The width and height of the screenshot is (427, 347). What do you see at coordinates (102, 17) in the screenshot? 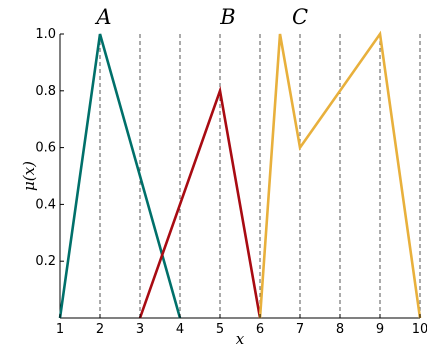
I see `curve-label-A: A` at bounding box center [102, 17].